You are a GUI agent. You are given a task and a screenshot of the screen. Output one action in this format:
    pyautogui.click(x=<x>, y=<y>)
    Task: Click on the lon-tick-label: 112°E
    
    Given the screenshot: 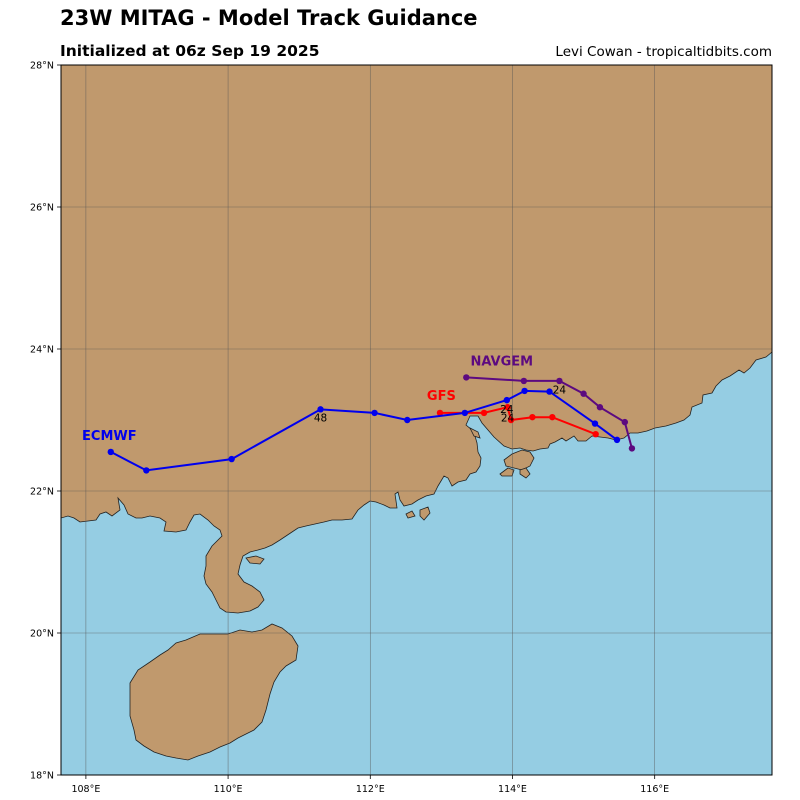 What is the action you would take?
    pyautogui.click(x=370, y=789)
    